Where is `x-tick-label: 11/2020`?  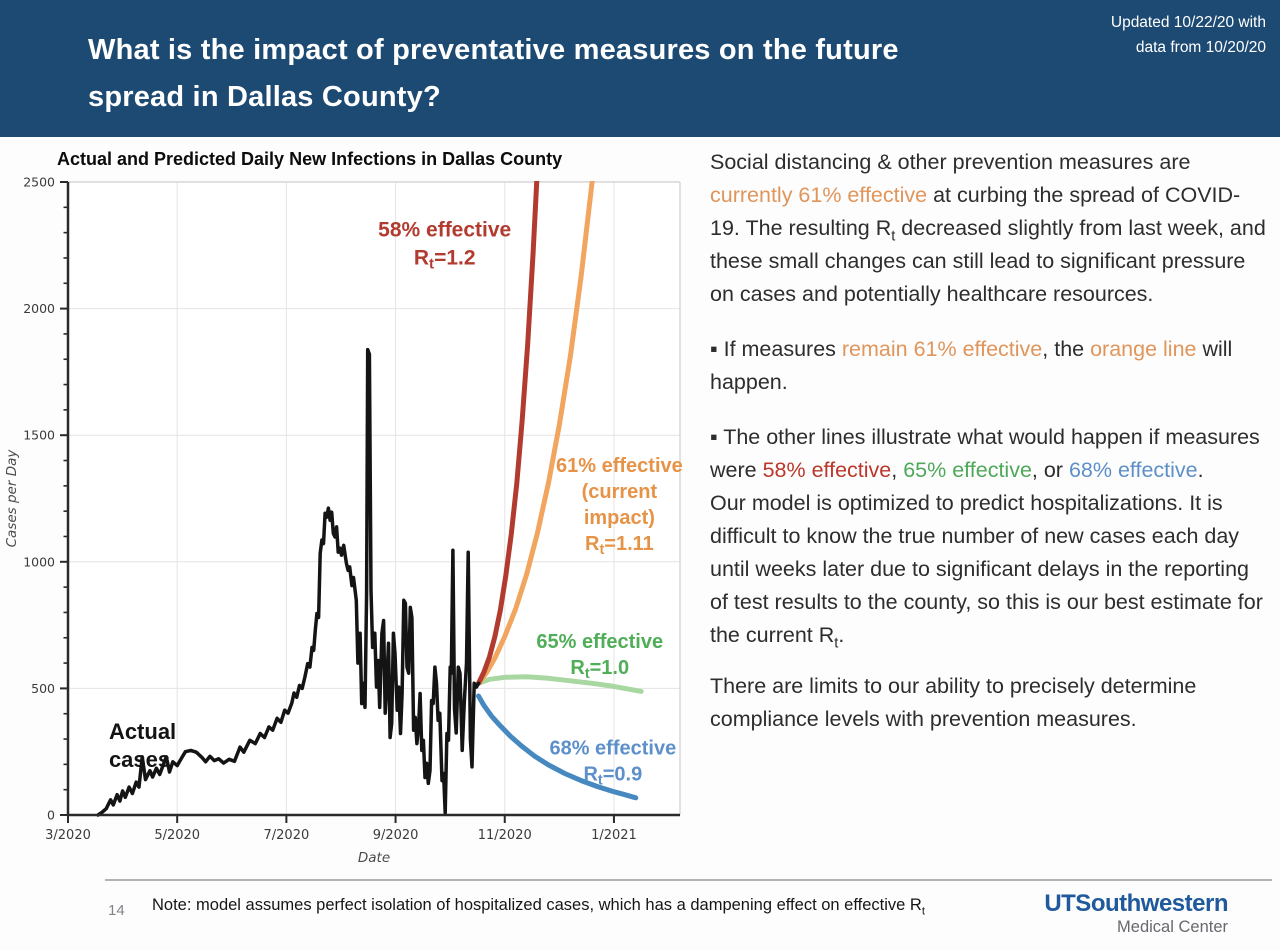 x-tick-label: 11/2020 is located at coordinates (505, 835).